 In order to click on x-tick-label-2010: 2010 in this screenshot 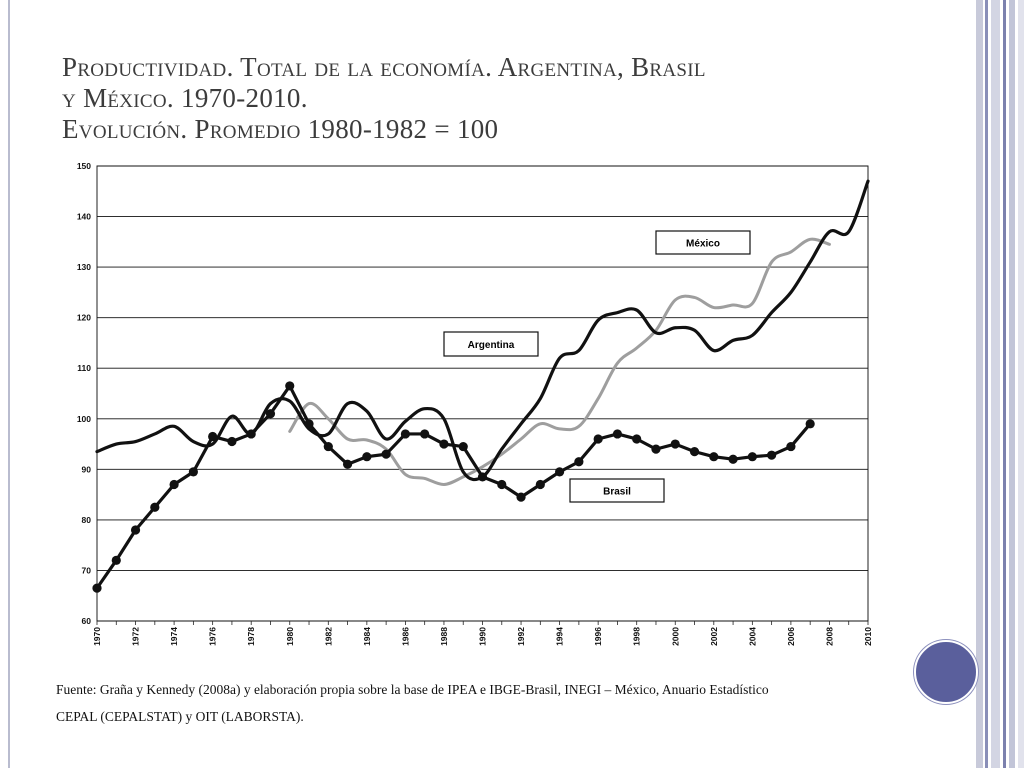, I will do `click(868, 636)`.